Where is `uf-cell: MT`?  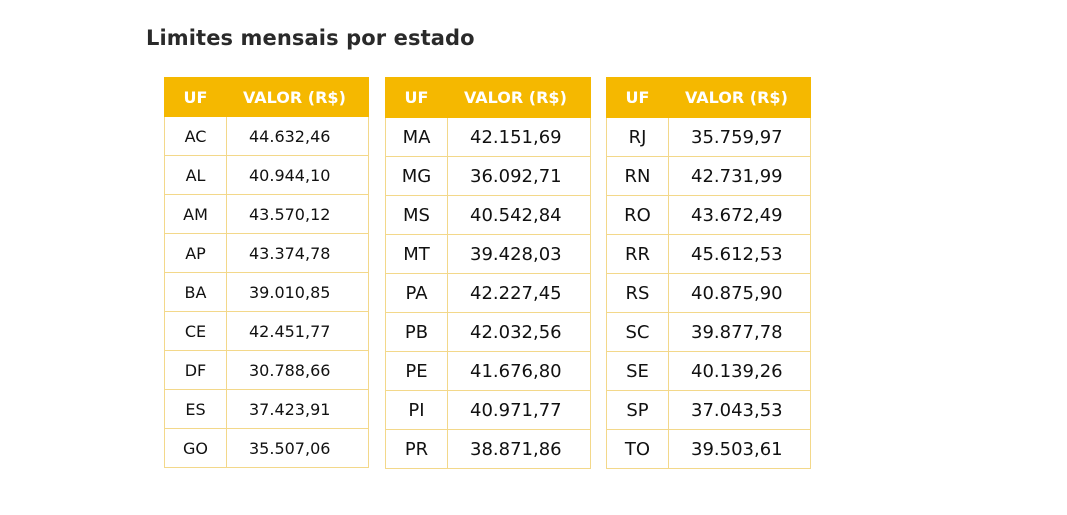 uf-cell: MT is located at coordinates (416, 254).